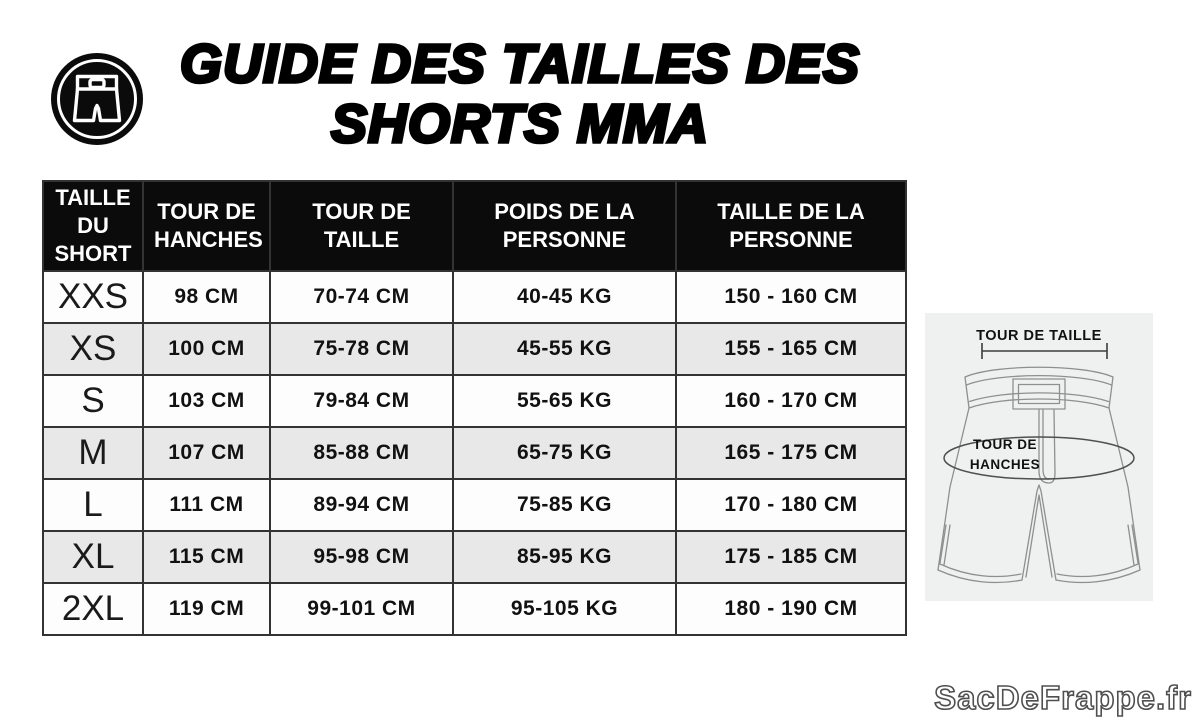 The height and width of the screenshot is (719, 1200). Describe the element at coordinates (361, 401) in the screenshot. I see `cell-waist: 79-84 CM` at that location.